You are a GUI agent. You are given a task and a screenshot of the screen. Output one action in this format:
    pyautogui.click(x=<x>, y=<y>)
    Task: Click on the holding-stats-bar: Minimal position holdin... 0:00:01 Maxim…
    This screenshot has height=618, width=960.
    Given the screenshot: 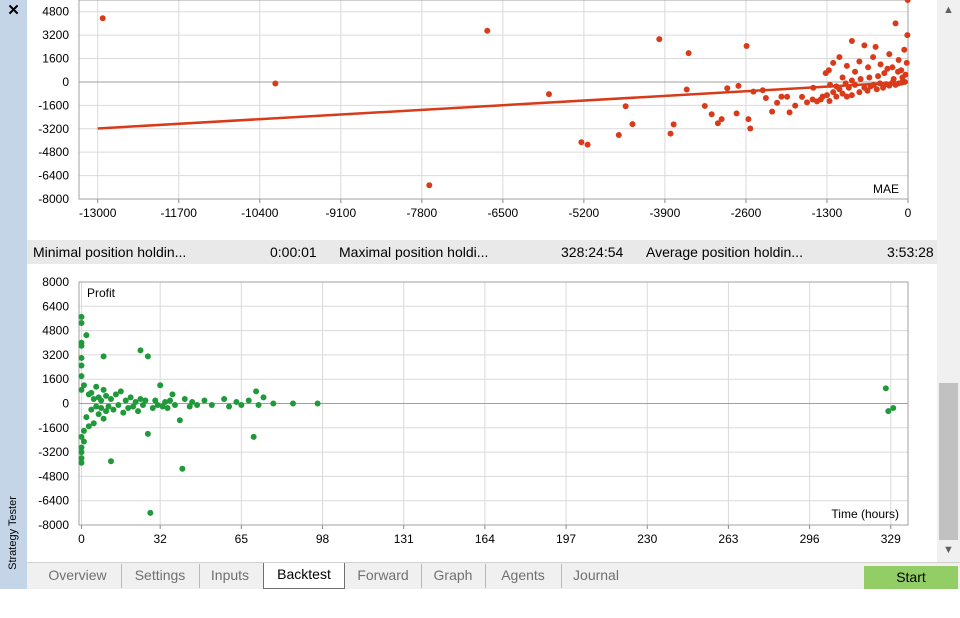 What is the action you would take?
    pyautogui.click(x=482, y=252)
    